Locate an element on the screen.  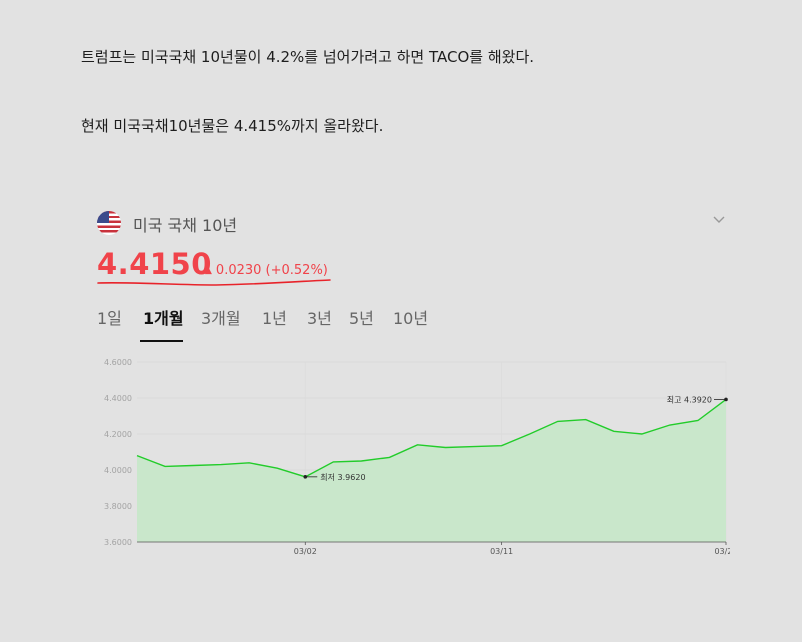
active-tab-indicator is located at coordinates (161, 341).